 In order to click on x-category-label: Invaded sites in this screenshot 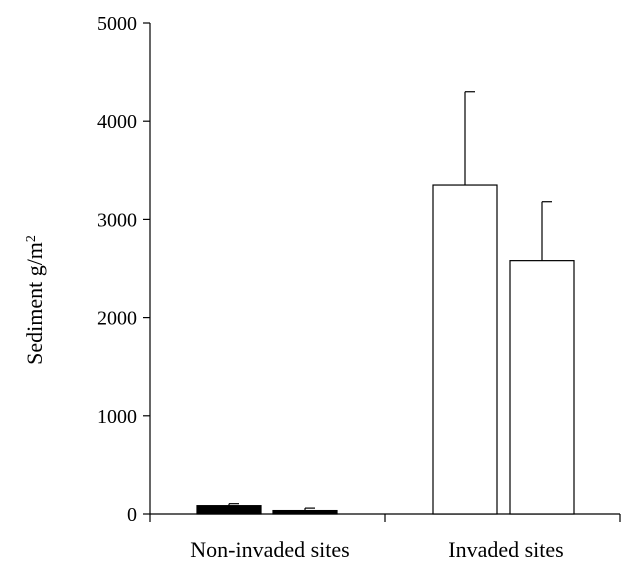, I will do `click(505, 549)`.